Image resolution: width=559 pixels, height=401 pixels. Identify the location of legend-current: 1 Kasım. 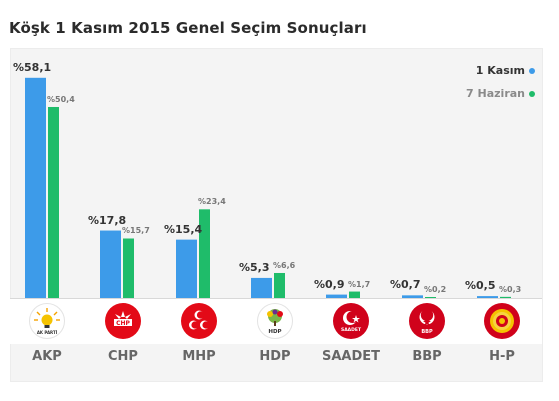
(505, 70).